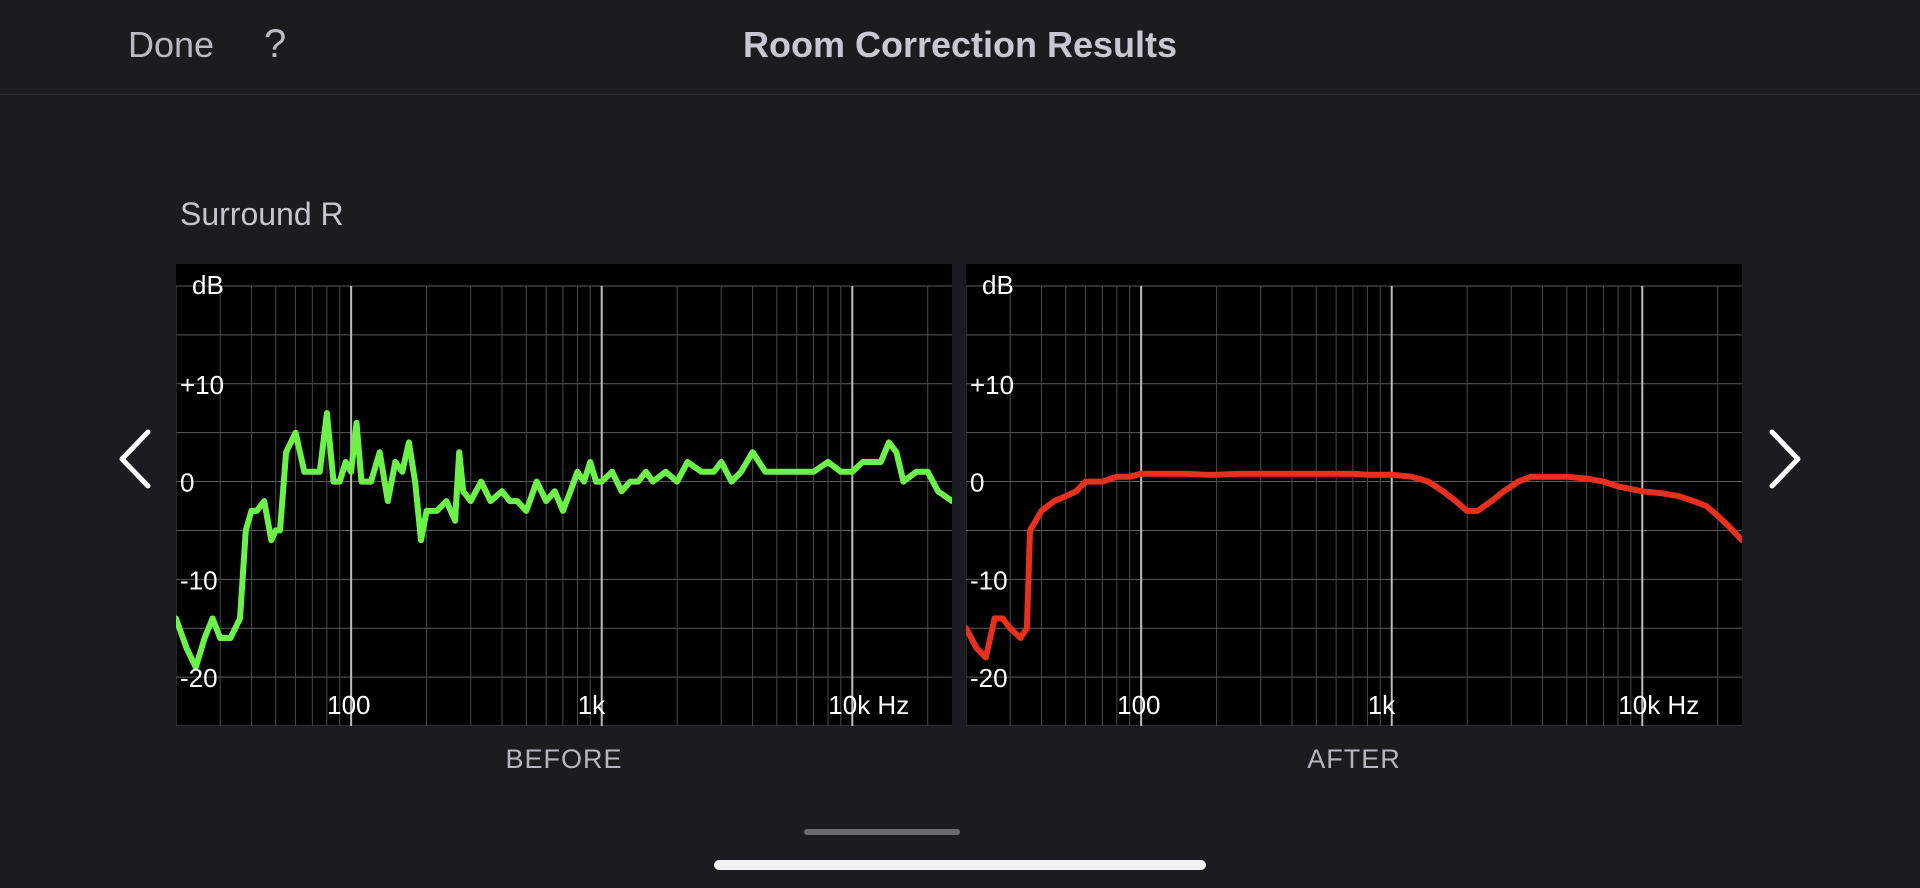 The height and width of the screenshot is (888, 1920). What do you see at coordinates (1658, 705) in the screenshot?
I see `after-x-tick-label: 10k Hz` at bounding box center [1658, 705].